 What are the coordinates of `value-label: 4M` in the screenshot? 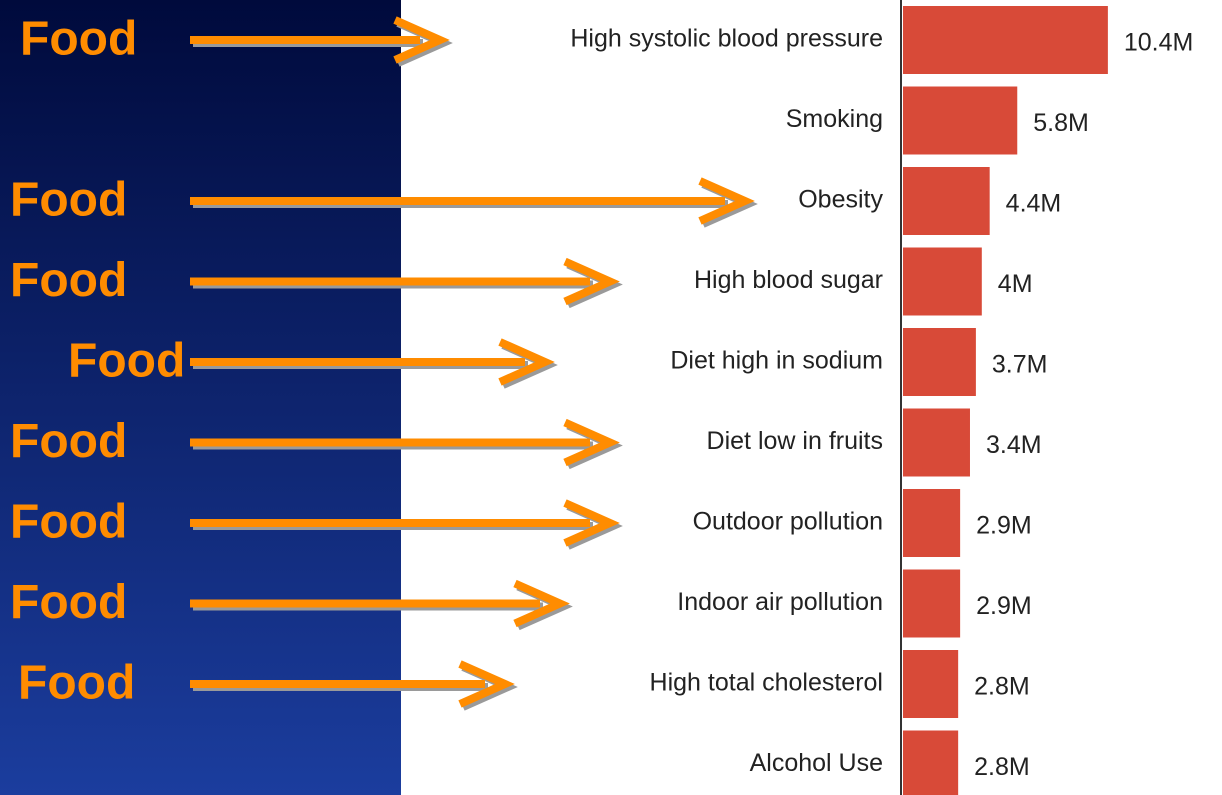 It's located at (1015, 284).